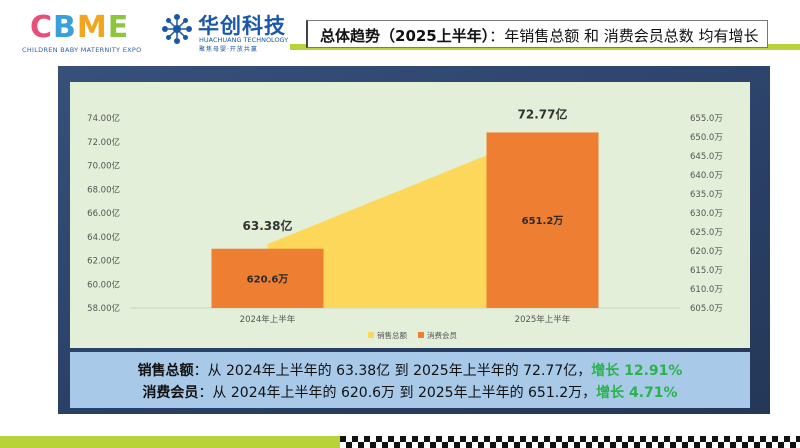  I want to click on y-right-tick-label: 630.0万, so click(706, 214).